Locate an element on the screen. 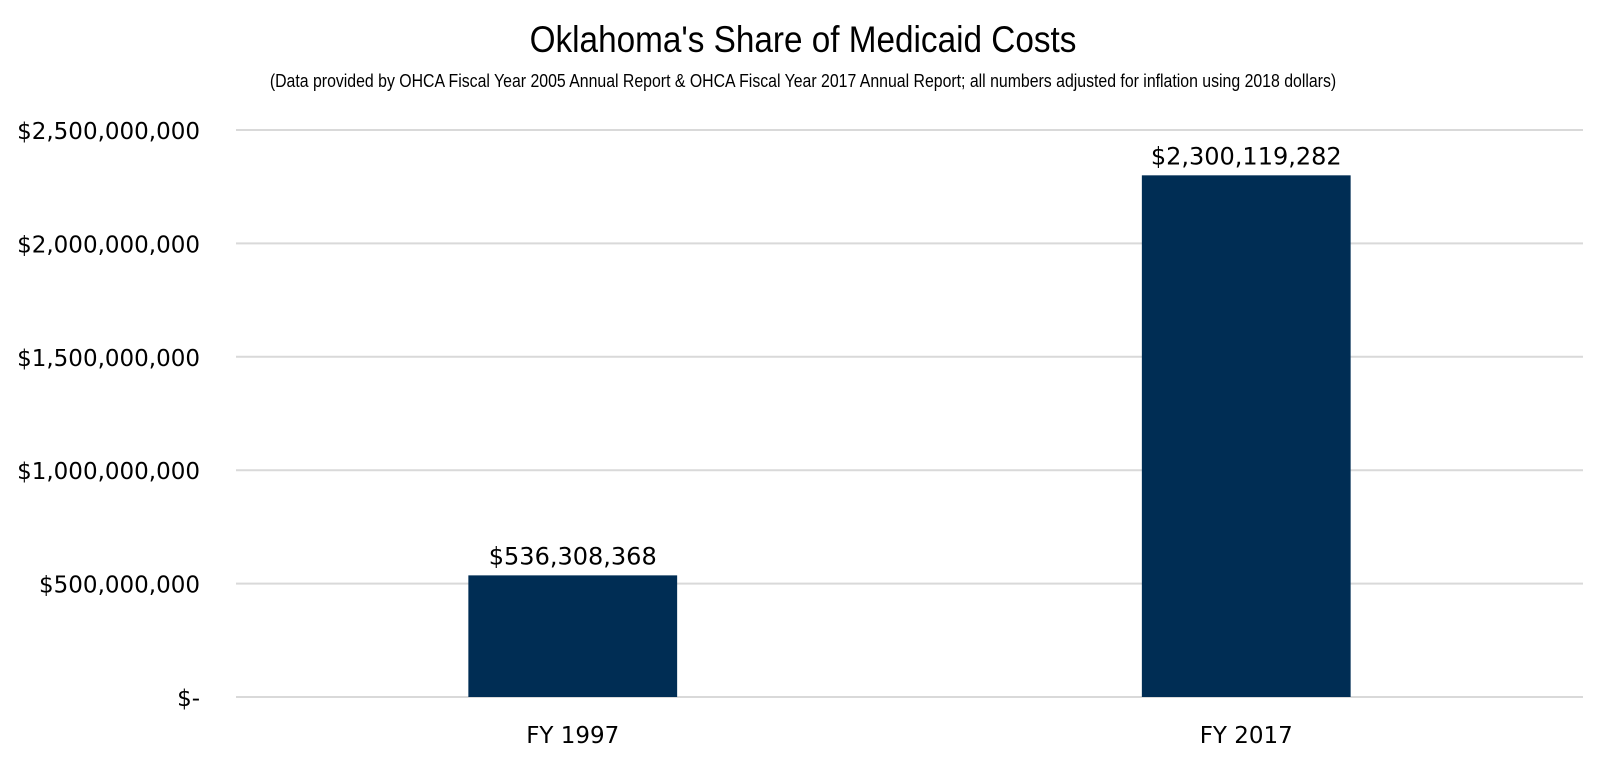 The height and width of the screenshot is (765, 1606). bar-fy-2017 is located at coordinates (1246, 436).